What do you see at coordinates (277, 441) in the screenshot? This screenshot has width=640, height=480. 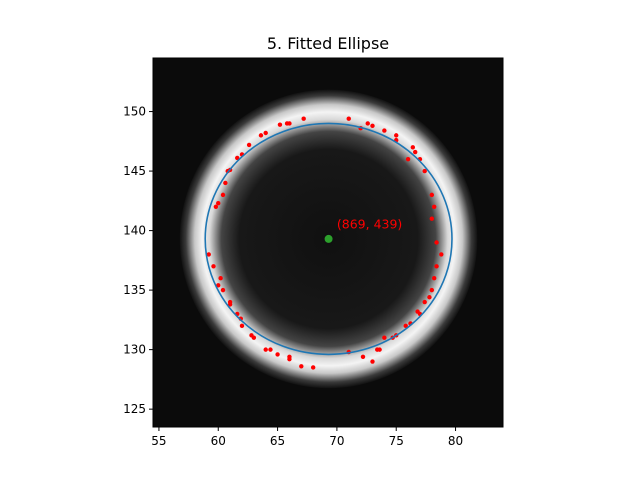 I see `x-tick-label: 65` at bounding box center [277, 441].